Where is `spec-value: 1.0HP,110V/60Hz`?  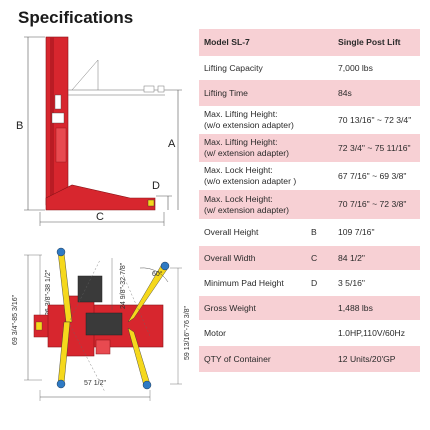
spec-value: 1.0HP,110V/60Hz is located at coordinates (372, 332).